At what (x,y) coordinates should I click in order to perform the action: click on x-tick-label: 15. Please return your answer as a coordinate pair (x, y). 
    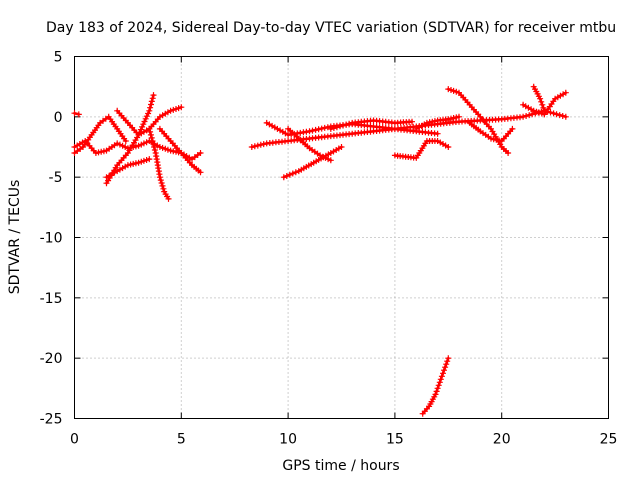
    Looking at the image, I should click on (395, 440).